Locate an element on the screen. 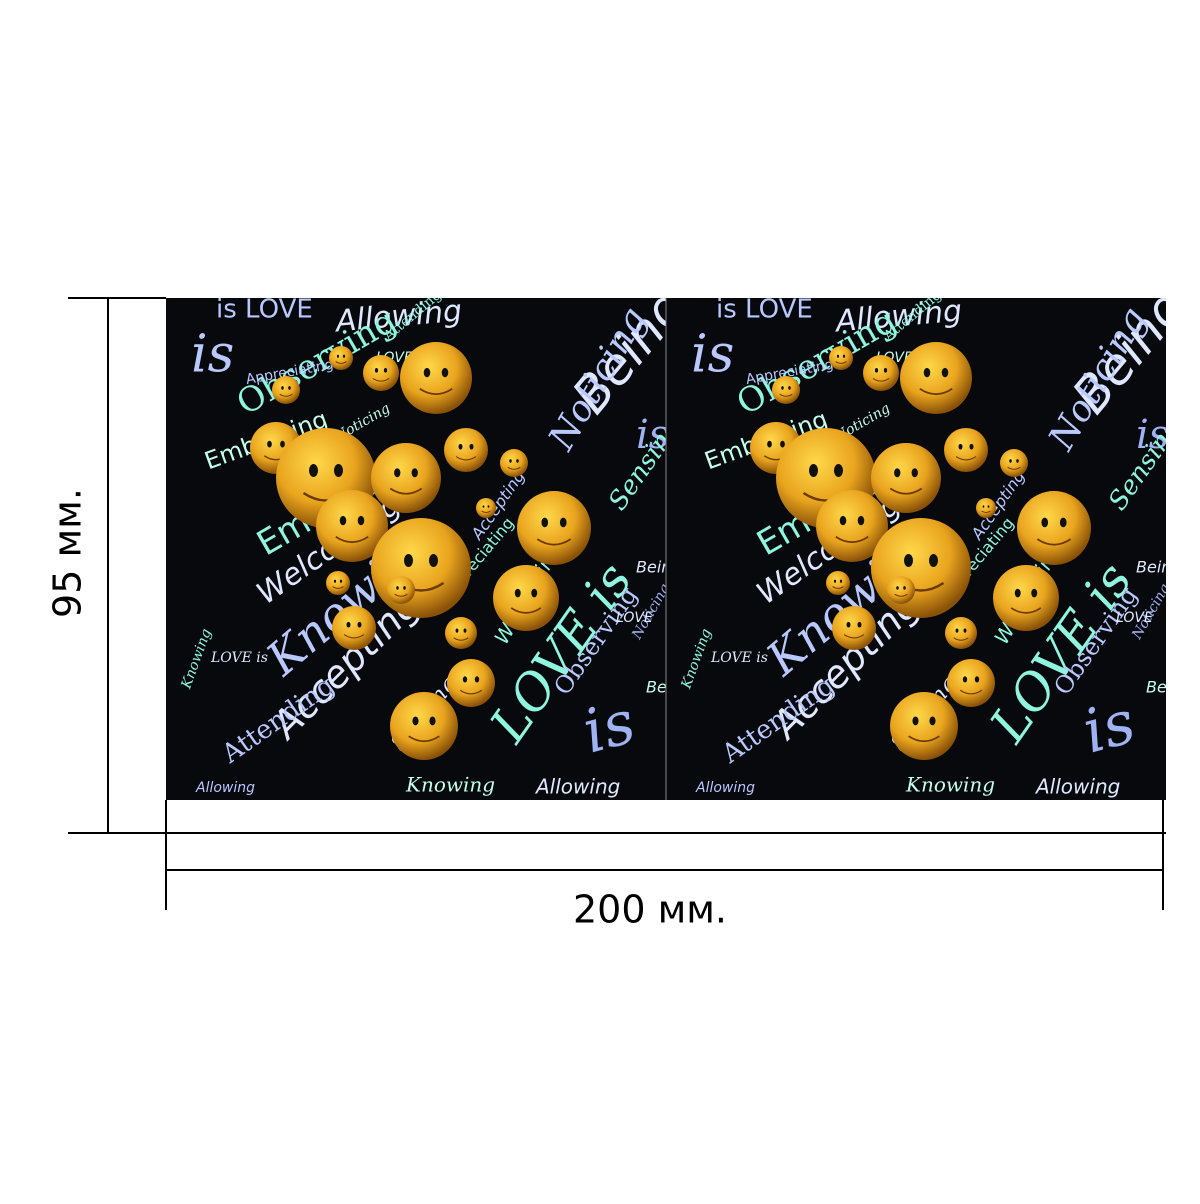  width-label: 200 мм. is located at coordinates (650, 910).